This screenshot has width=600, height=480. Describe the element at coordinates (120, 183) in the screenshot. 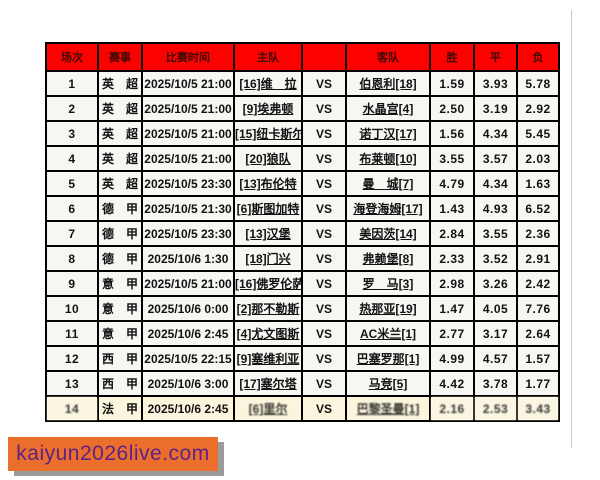

I see `league-cell: 英 超` at that location.